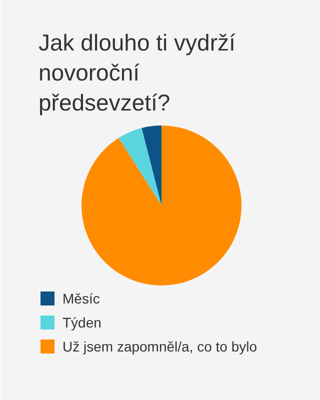 The height and width of the screenshot is (400, 320). What do you see at coordinates (82, 322) in the screenshot?
I see `legend-label: Týden` at bounding box center [82, 322].